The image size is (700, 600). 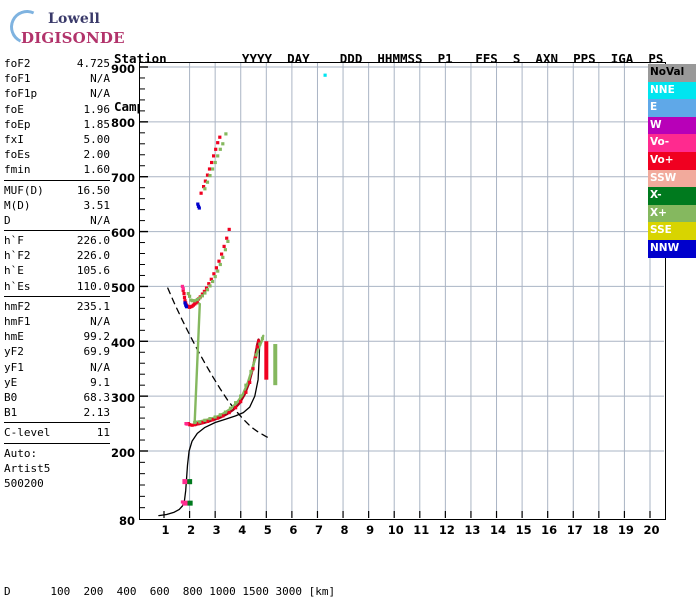 I want to click on param-key: h`F, so click(x=14, y=241).